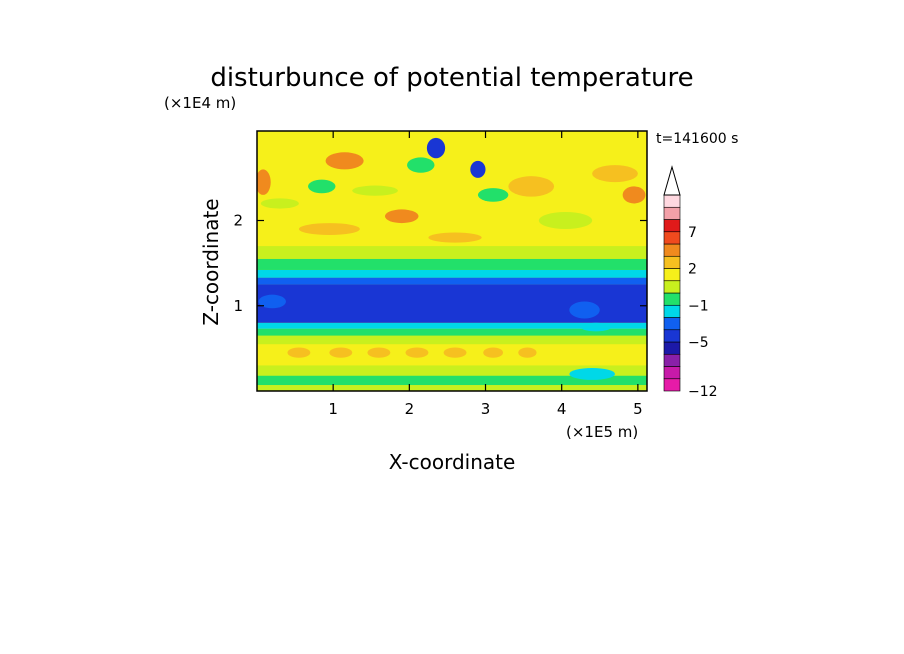  Describe the element at coordinates (697, 139) in the screenshot. I see `timestamp-label: t=141600 s` at that location.